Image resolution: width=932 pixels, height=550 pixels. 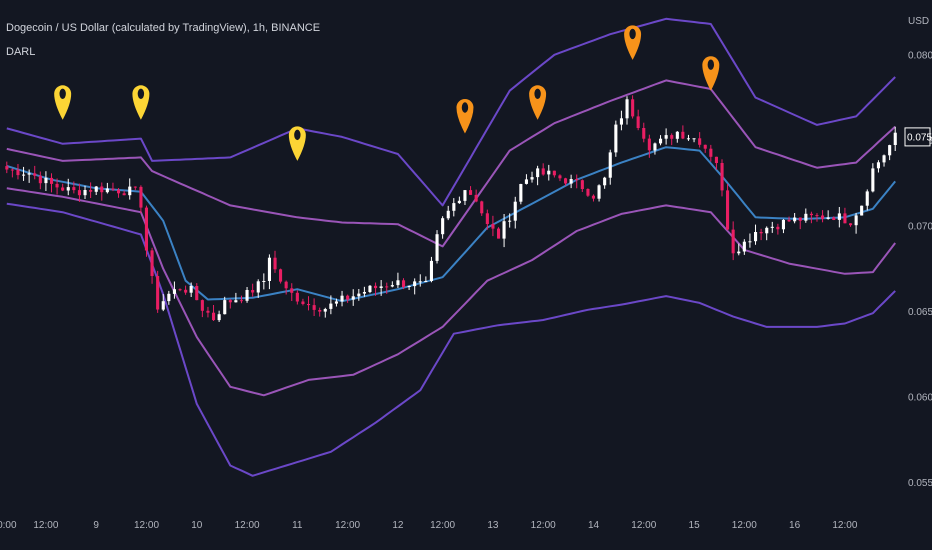 I want to click on time-tick-label: 11, so click(x=297, y=525).